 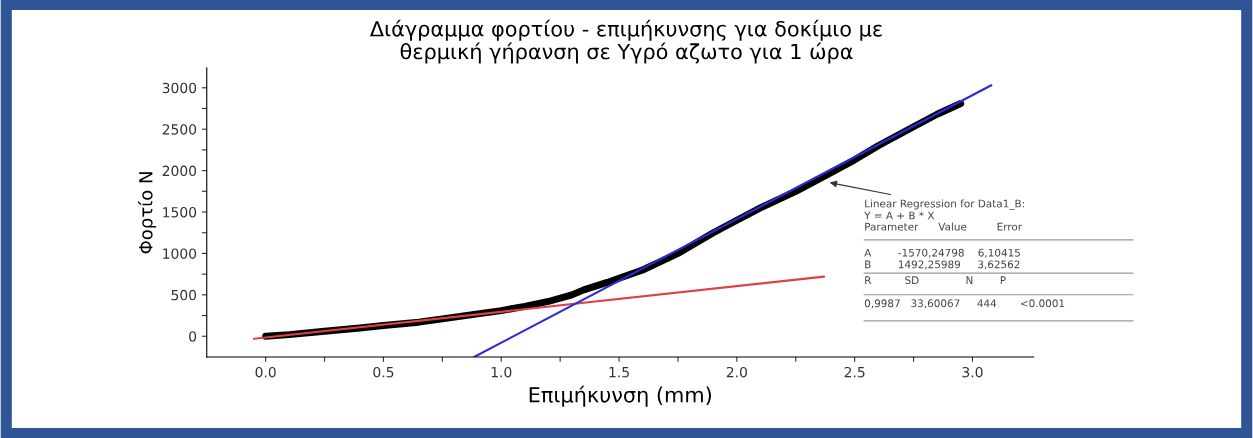 What do you see at coordinates (501, 372) in the screenshot?
I see `x-tick-label: 1.0` at bounding box center [501, 372].